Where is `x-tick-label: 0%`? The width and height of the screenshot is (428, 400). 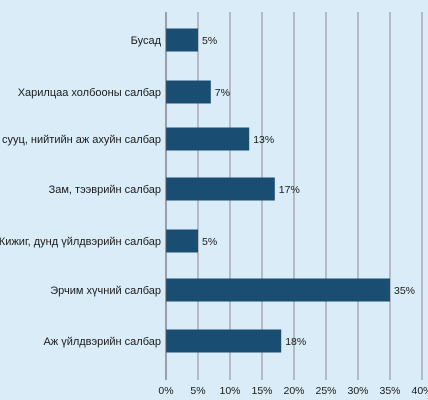
x-tick-label: 0% is located at coordinates (165, 391).